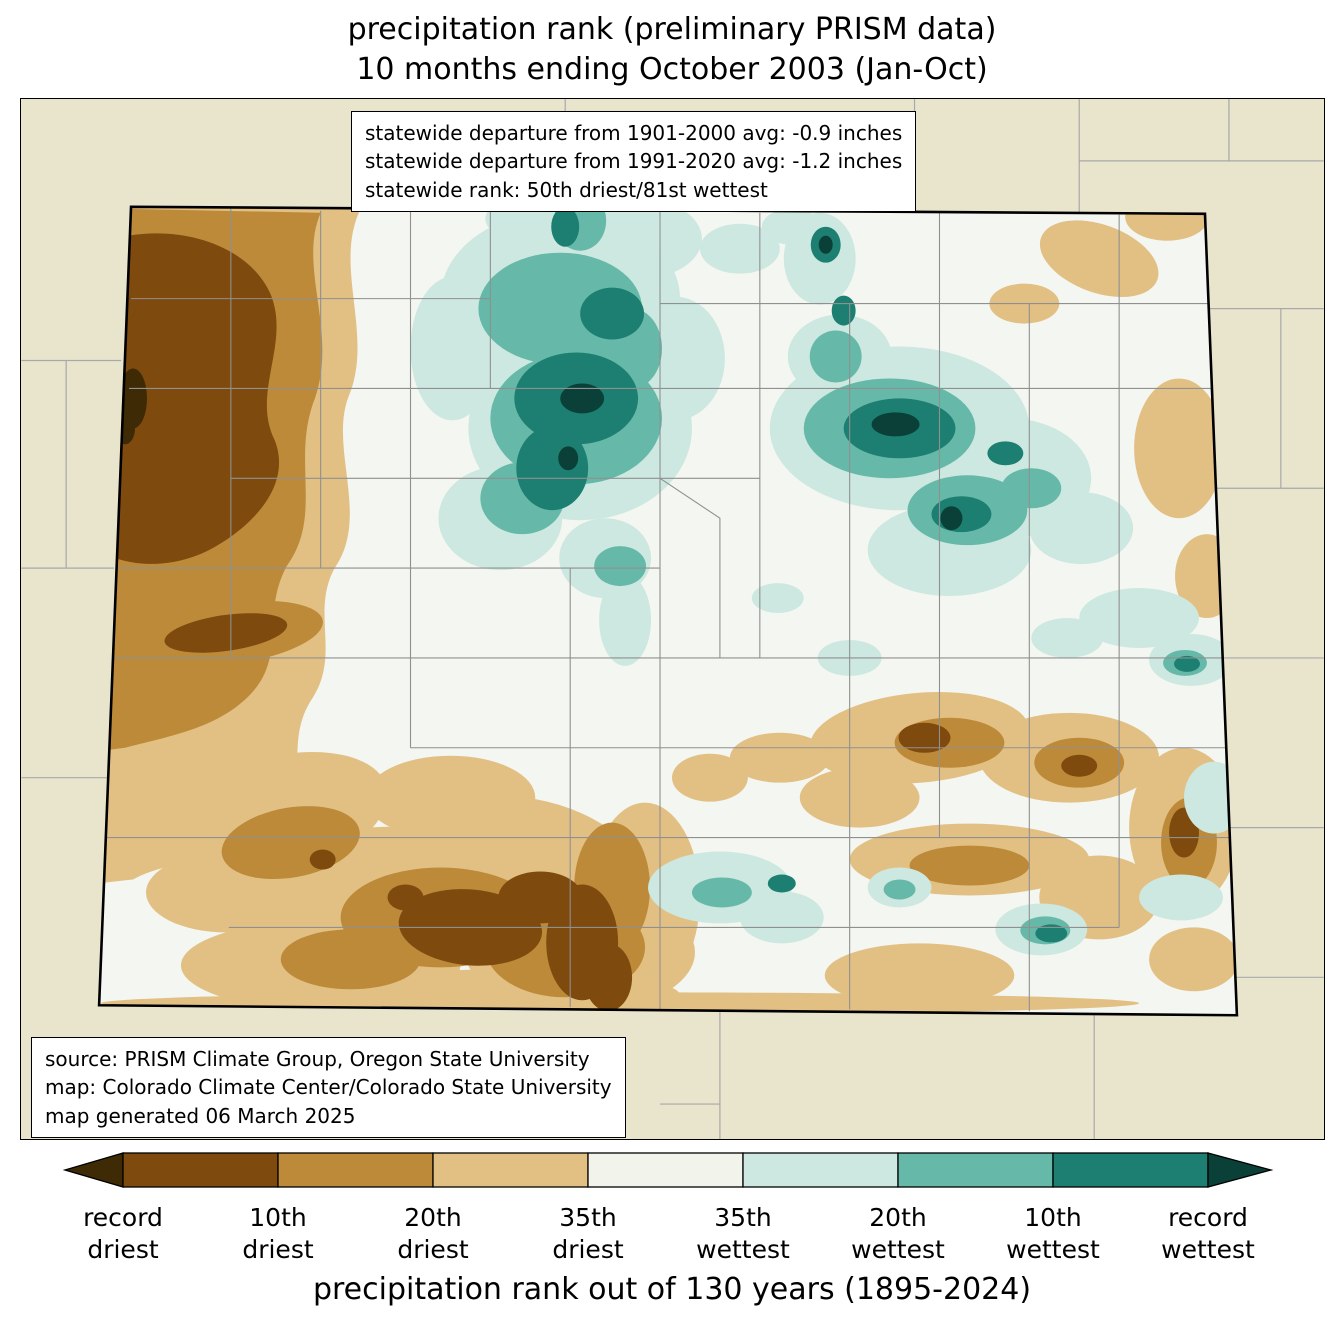 This screenshot has width=1344, height=1332. What do you see at coordinates (433, 1234) in the screenshot?
I see `legend-label-20th-driest: 20th driest` at bounding box center [433, 1234].